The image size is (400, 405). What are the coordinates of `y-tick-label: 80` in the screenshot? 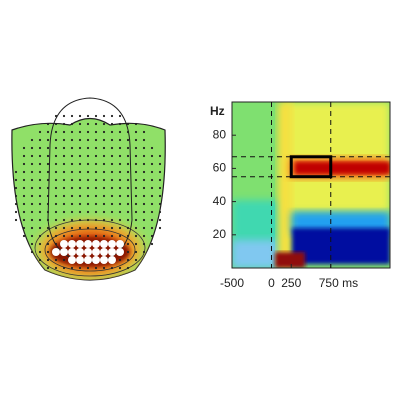 It's located at (220, 134).